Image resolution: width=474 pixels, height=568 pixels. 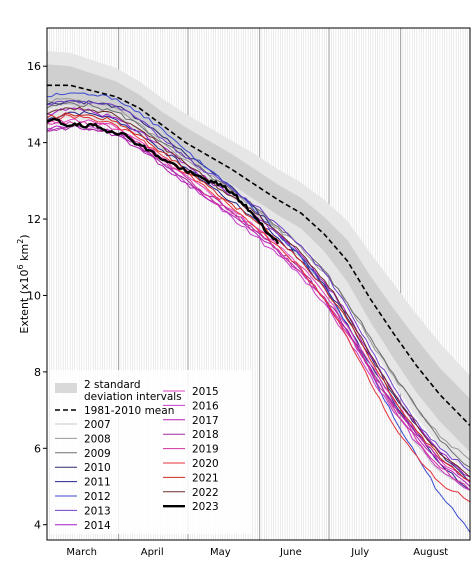 I want to click on legend-label-2015: 2015, so click(x=205, y=392).